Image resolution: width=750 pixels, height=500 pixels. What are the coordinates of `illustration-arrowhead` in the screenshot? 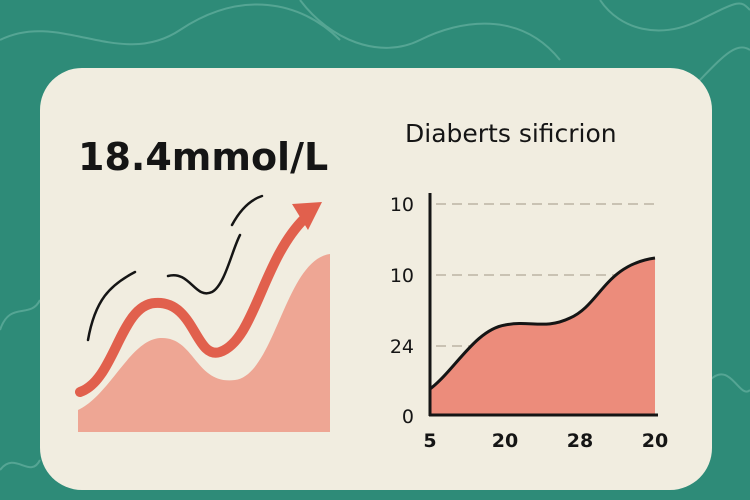 It's located at (307, 216).